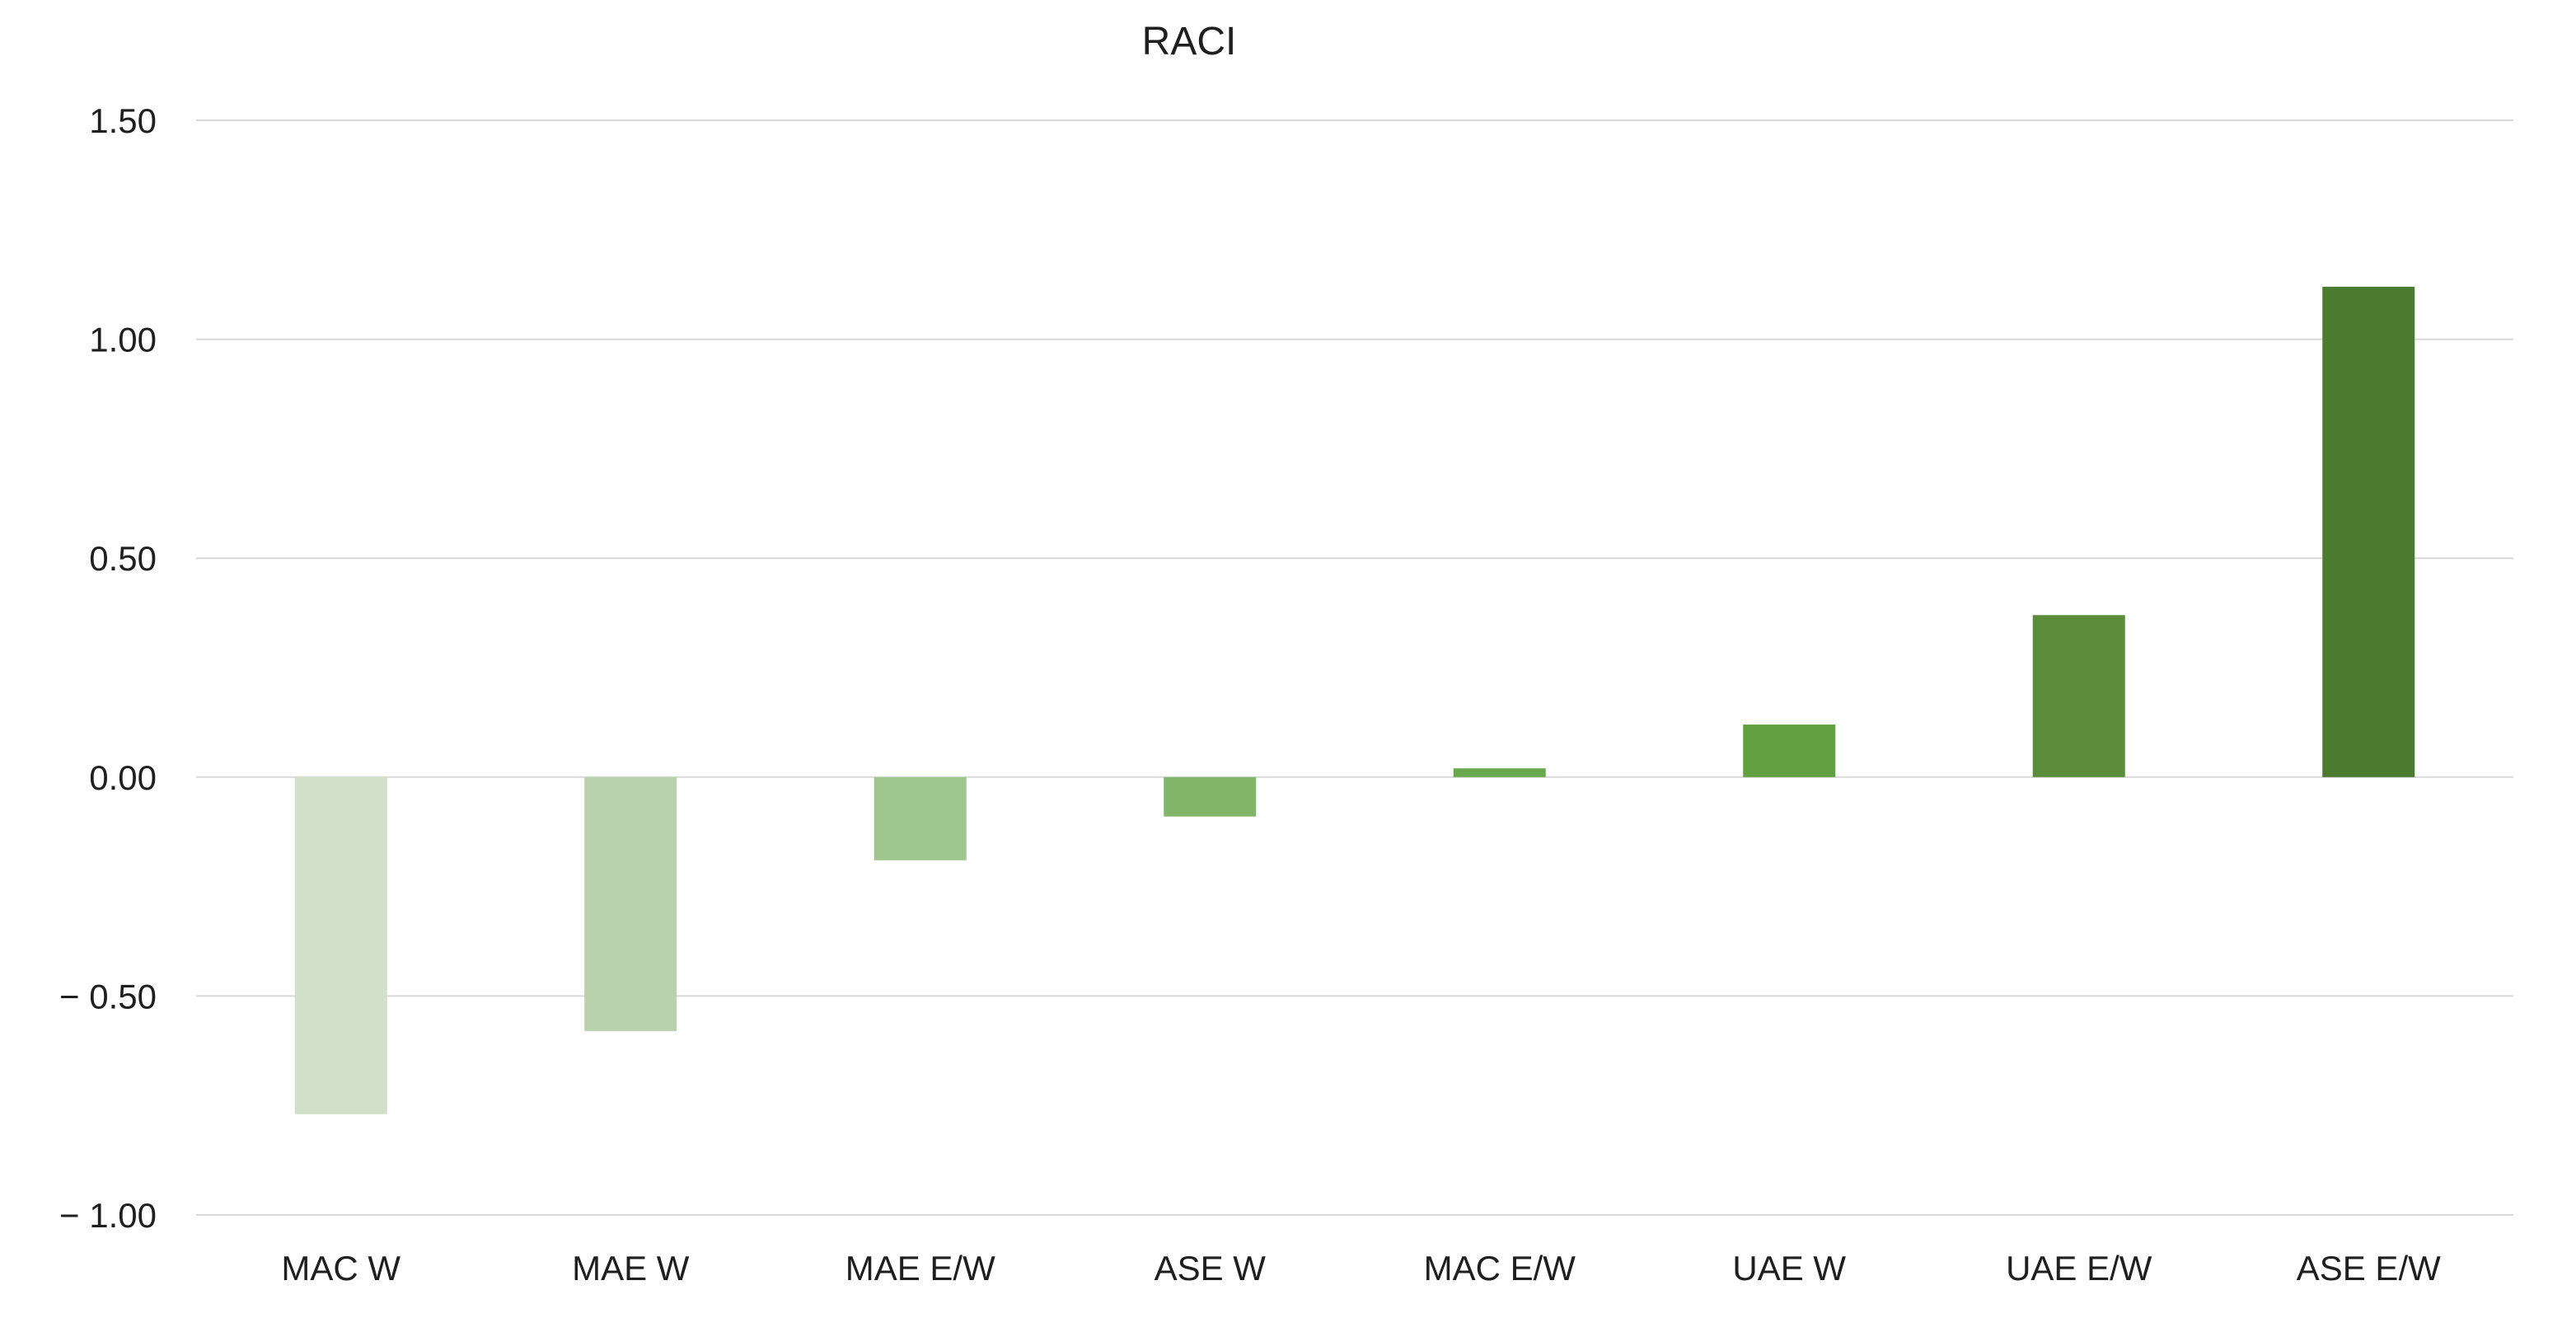 This screenshot has width=2576, height=1318. What do you see at coordinates (1789, 751) in the screenshot?
I see `bar-uae-w` at bounding box center [1789, 751].